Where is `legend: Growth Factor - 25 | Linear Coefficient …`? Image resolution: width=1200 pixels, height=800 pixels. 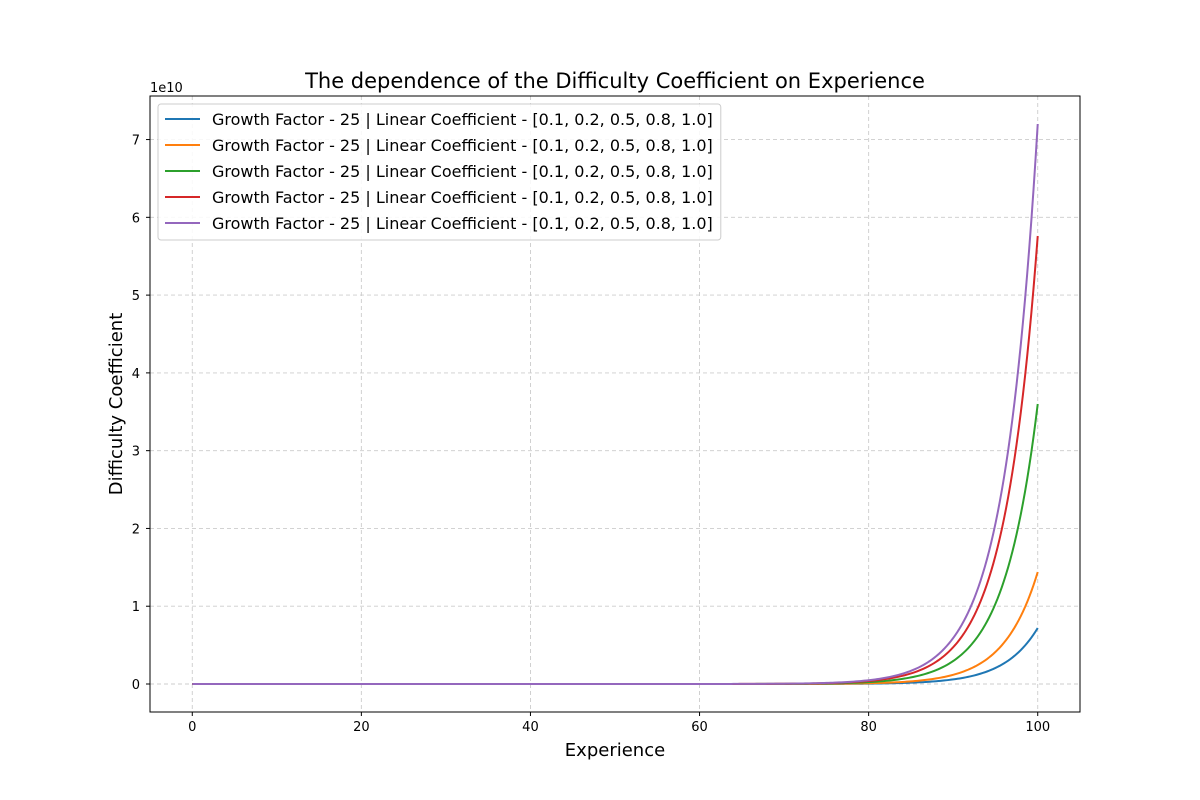
legend: Growth Factor - 25 | Linear Coefficient … is located at coordinates (439, 172).